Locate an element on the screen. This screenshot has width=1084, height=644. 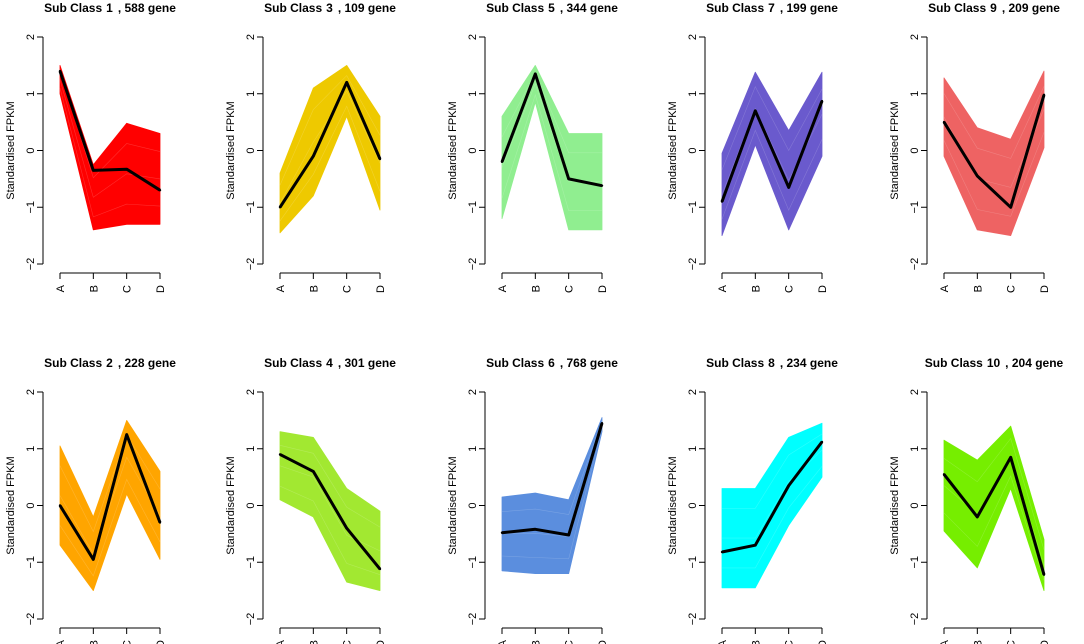
title-gene-count: , 234 gene is located at coordinates (809, 363).